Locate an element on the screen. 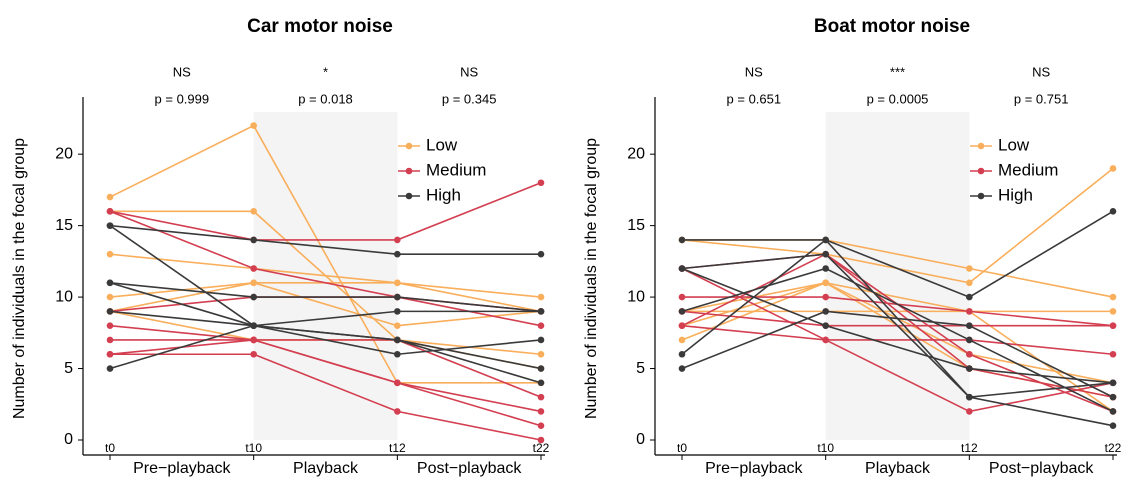  x-tick-label: t22 is located at coordinates (541, 448).